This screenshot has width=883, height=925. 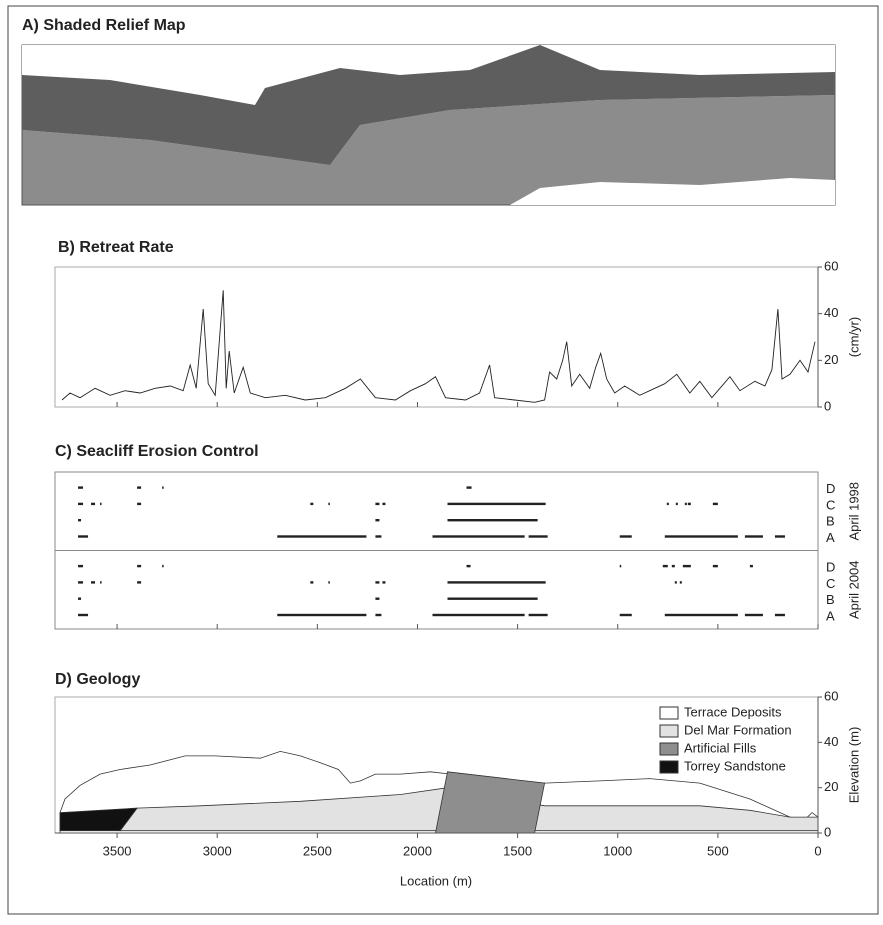 What do you see at coordinates (831, 741) in the screenshot?
I see `y-tick-label: 40` at bounding box center [831, 741].